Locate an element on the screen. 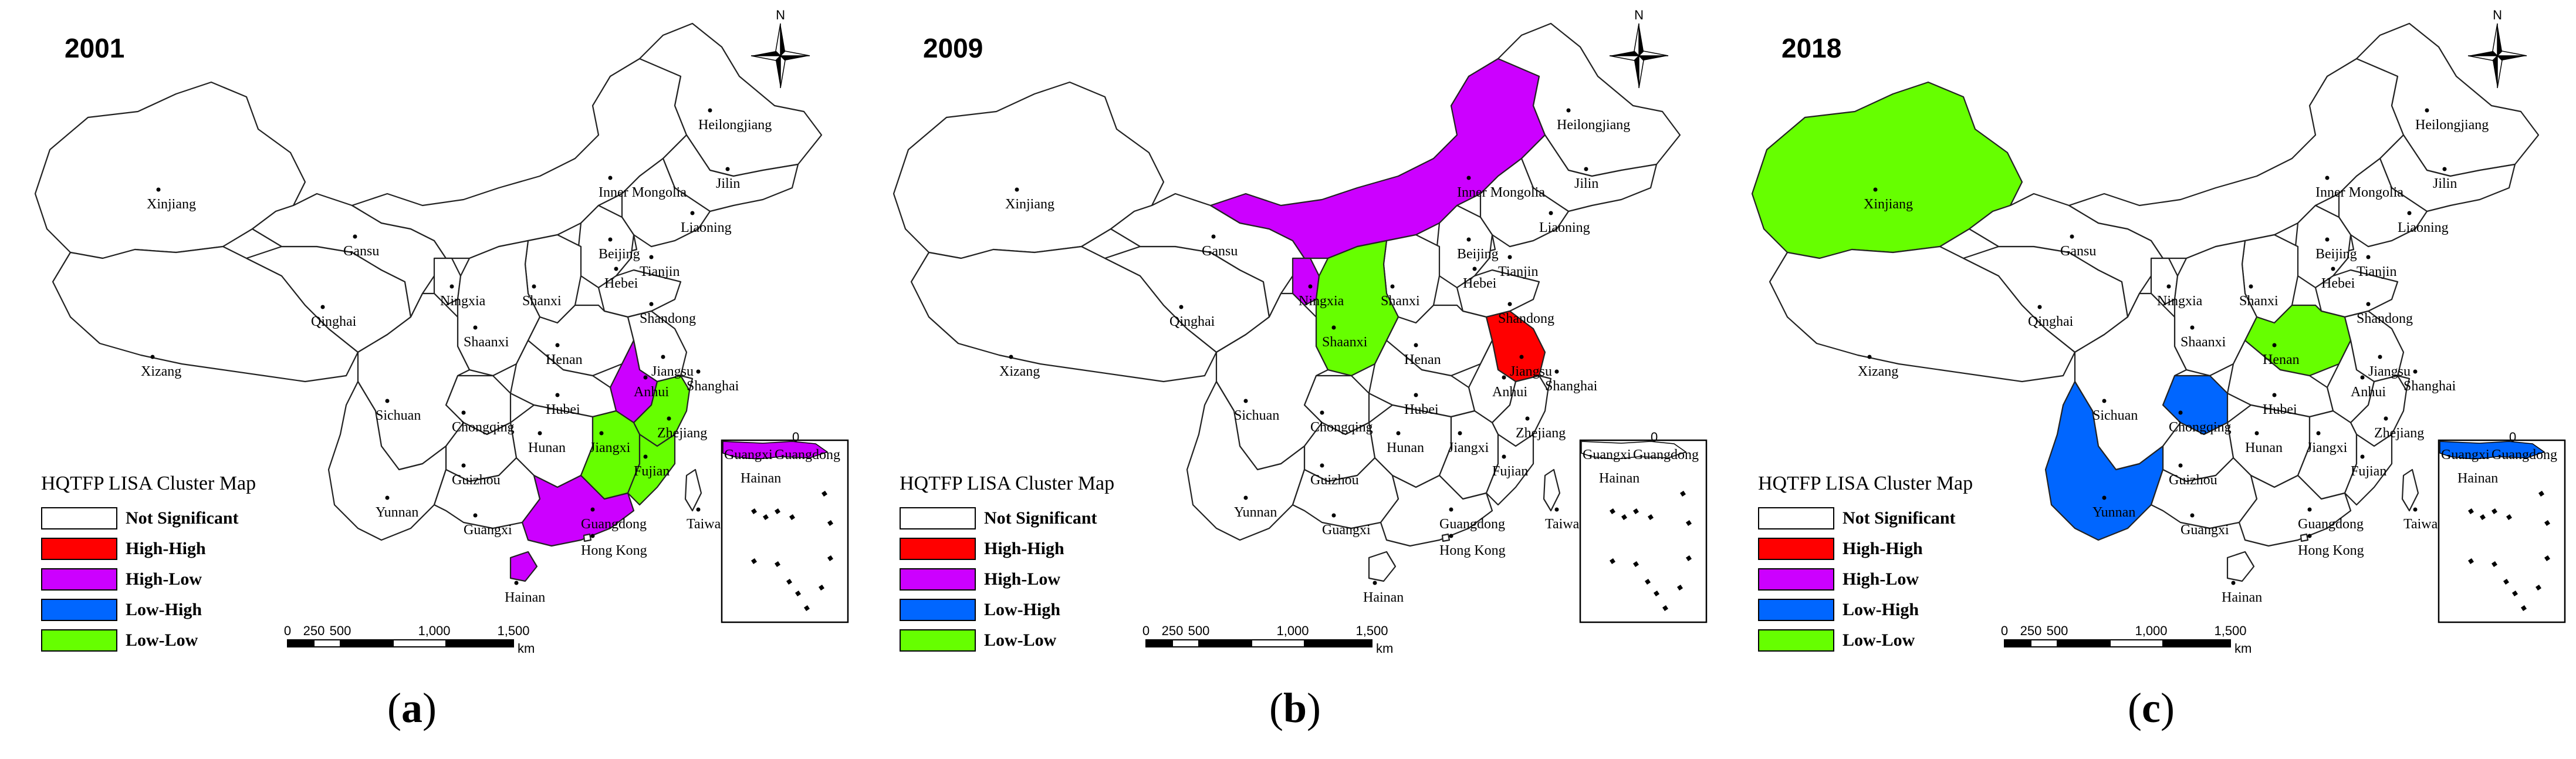 This screenshot has width=2576, height=759. province-label: Sichuan is located at coordinates (1256, 415).